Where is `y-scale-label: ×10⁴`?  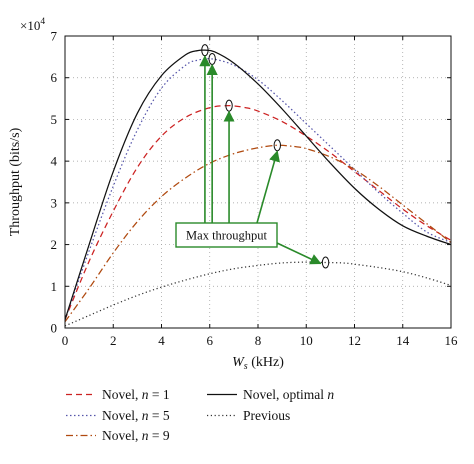 y-scale-label: ×10⁴ is located at coordinates (32, 25).